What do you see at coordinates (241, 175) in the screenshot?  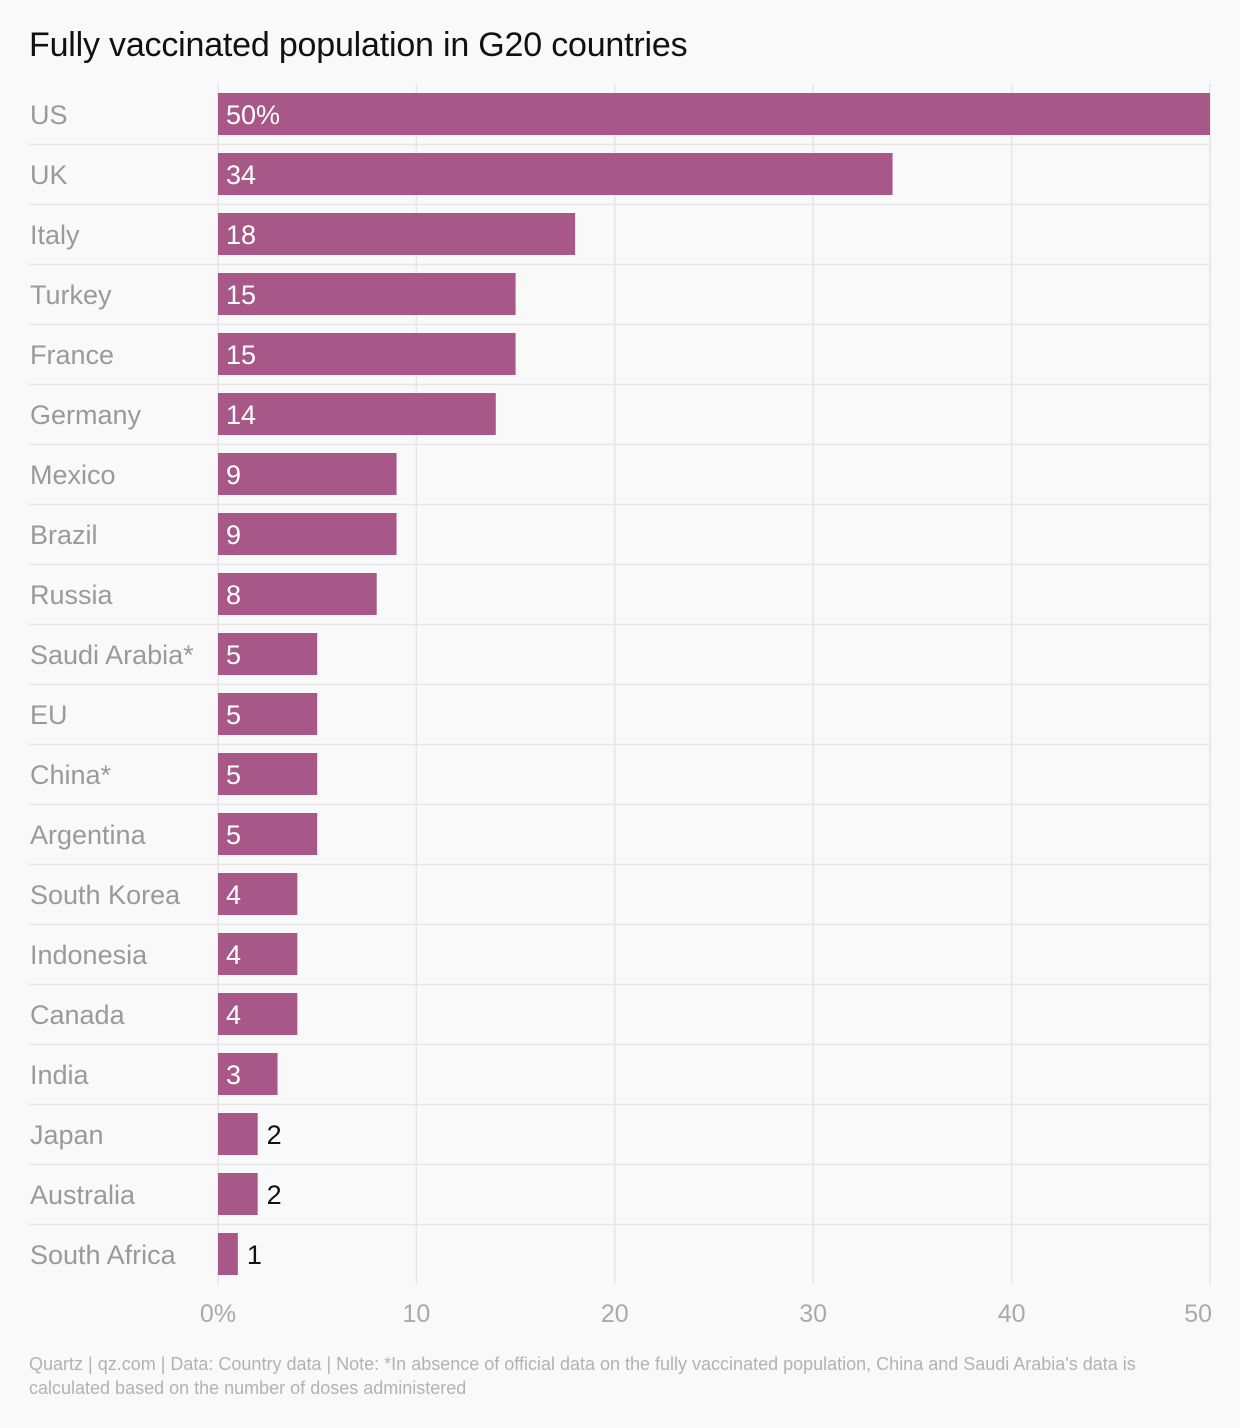 I see `data-label: 34` at bounding box center [241, 175].